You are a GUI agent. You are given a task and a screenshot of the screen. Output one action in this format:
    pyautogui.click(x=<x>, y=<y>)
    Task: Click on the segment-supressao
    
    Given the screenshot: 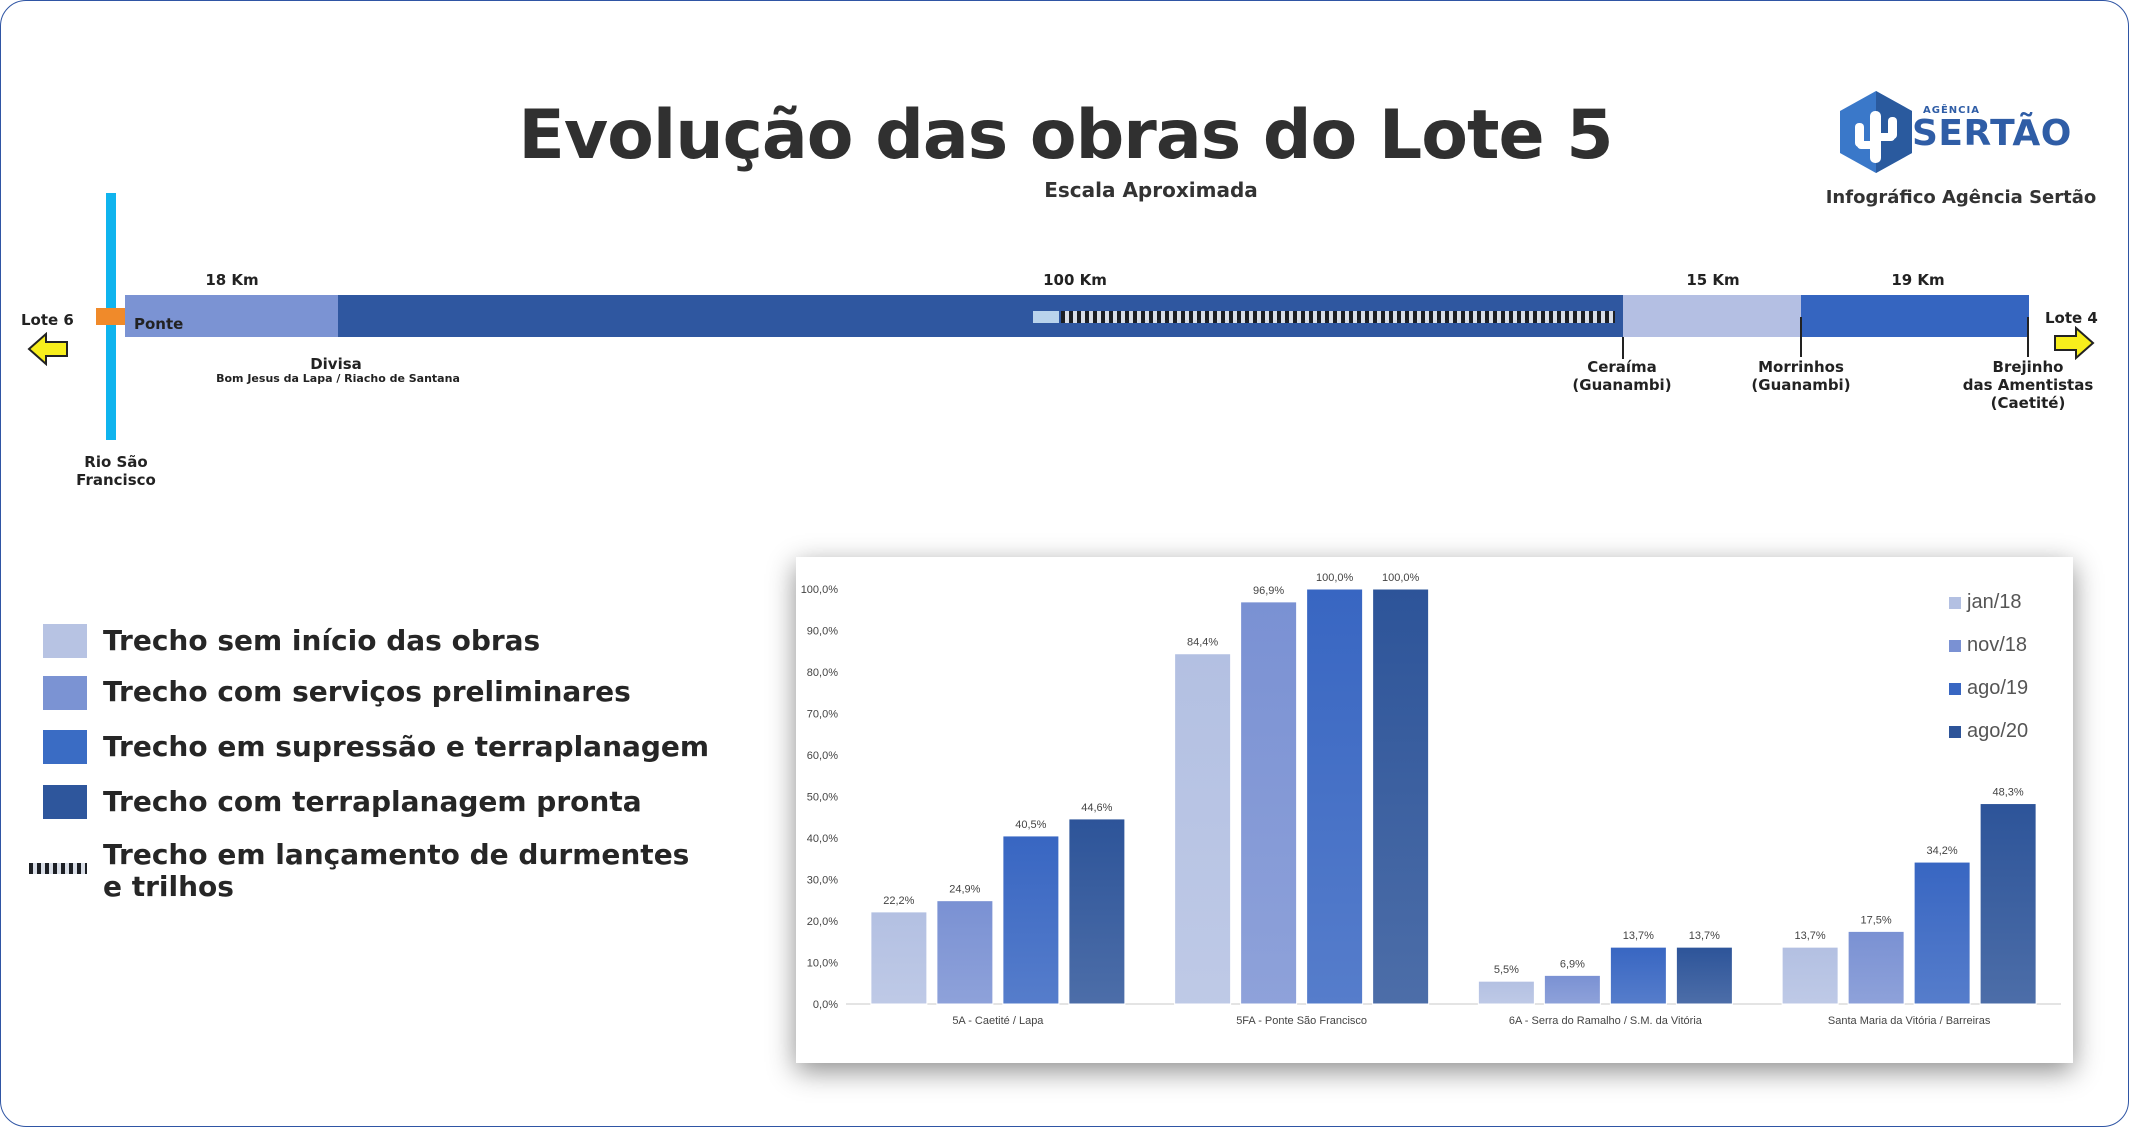 What is the action you would take?
    pyautogui.click(x=1915, y=316)
    